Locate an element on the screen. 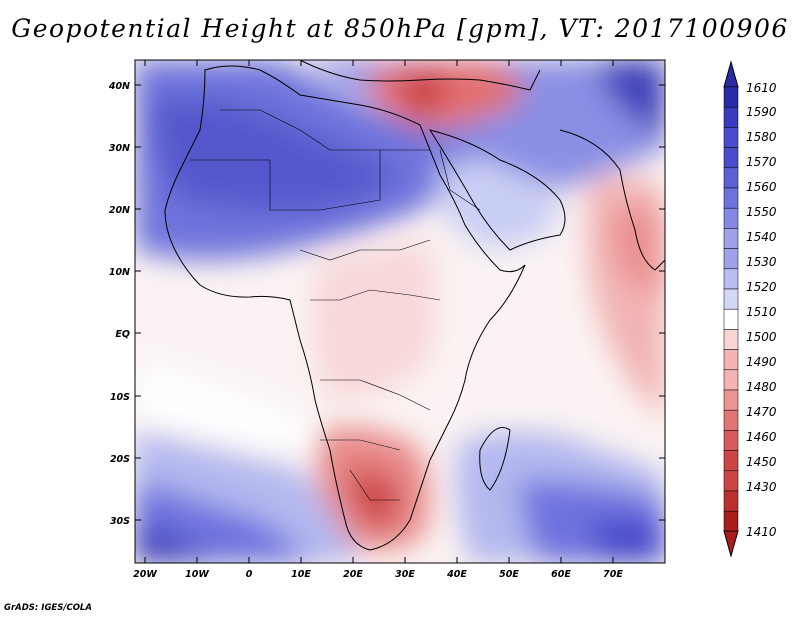 This screenshot has width=800, height=618. lon-label-20w: 20W is located at coordinates (145, 574).